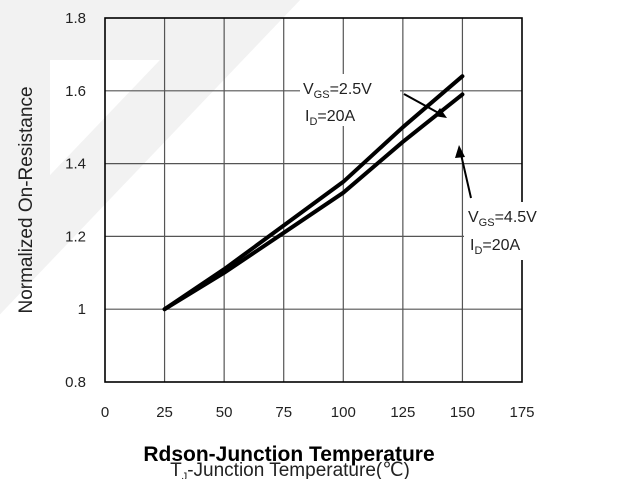  Describe the element at coordinates (465, 174) in the screenshot. I see `annotation-vgs45-arrow` at that location.